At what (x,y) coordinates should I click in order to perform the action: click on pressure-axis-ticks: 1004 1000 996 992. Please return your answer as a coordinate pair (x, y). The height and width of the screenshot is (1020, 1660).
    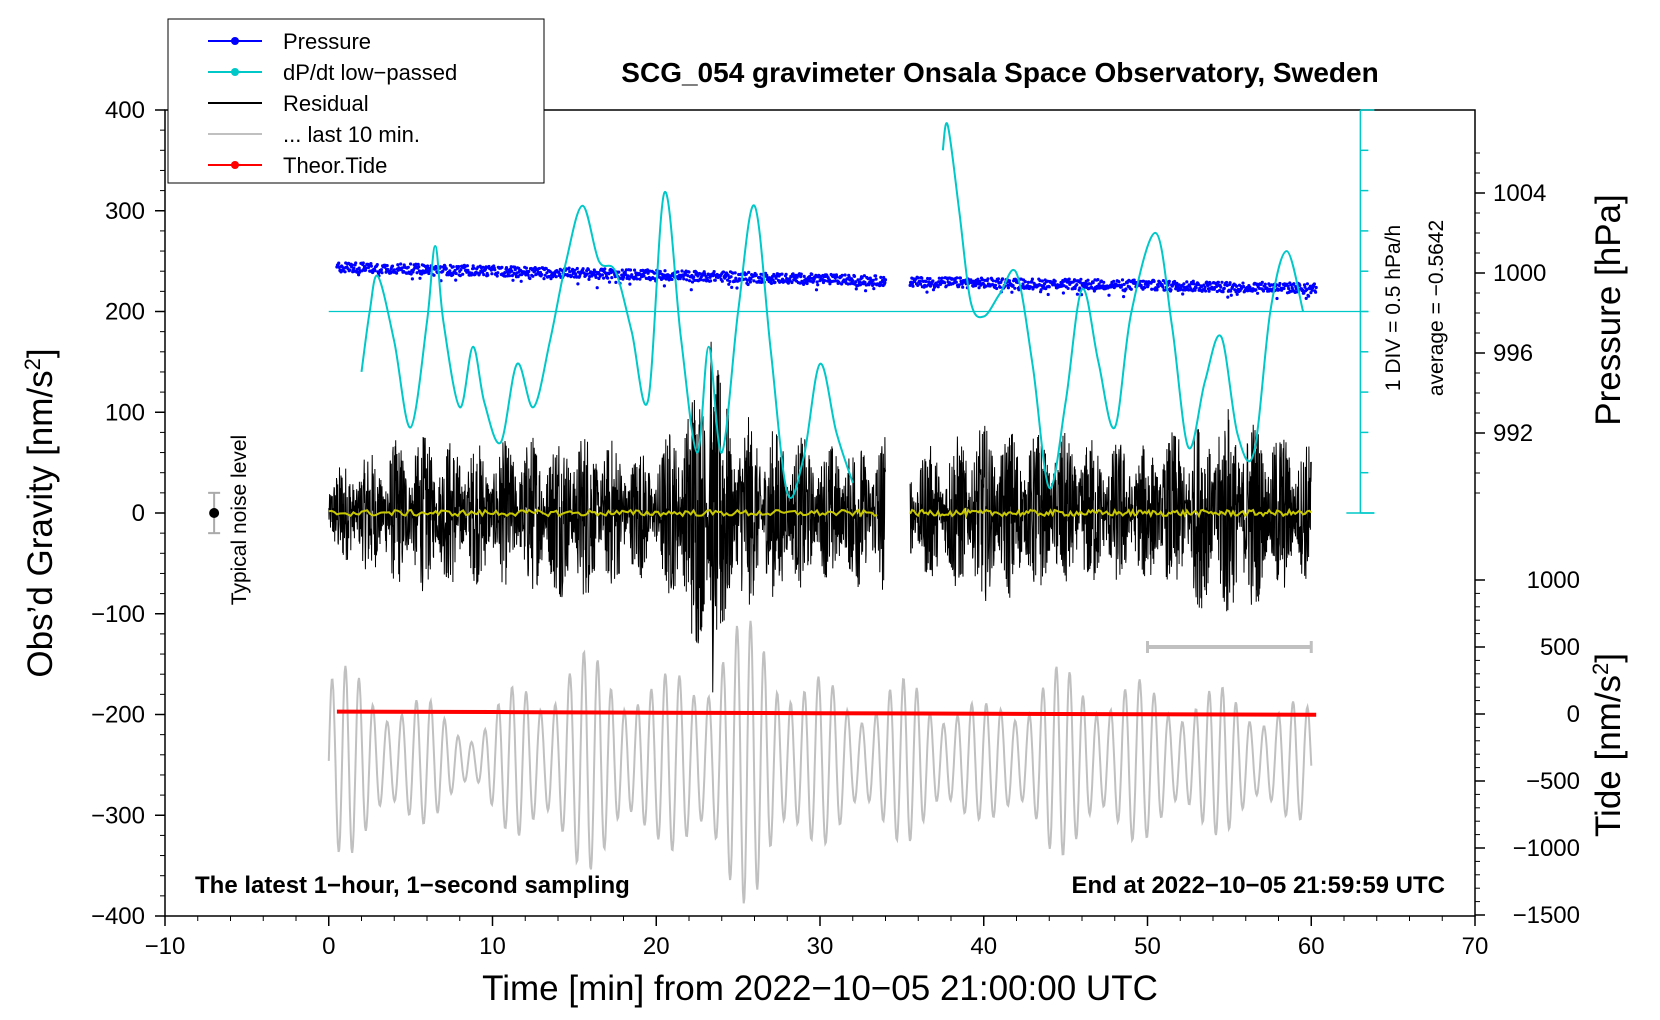
    Looking at the image, I should click on (1510, 323).